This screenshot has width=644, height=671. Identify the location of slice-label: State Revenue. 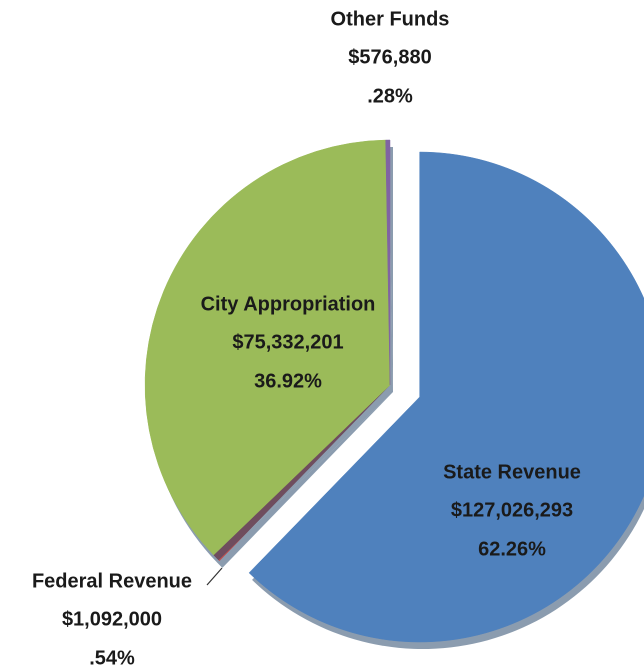
(512, 472).